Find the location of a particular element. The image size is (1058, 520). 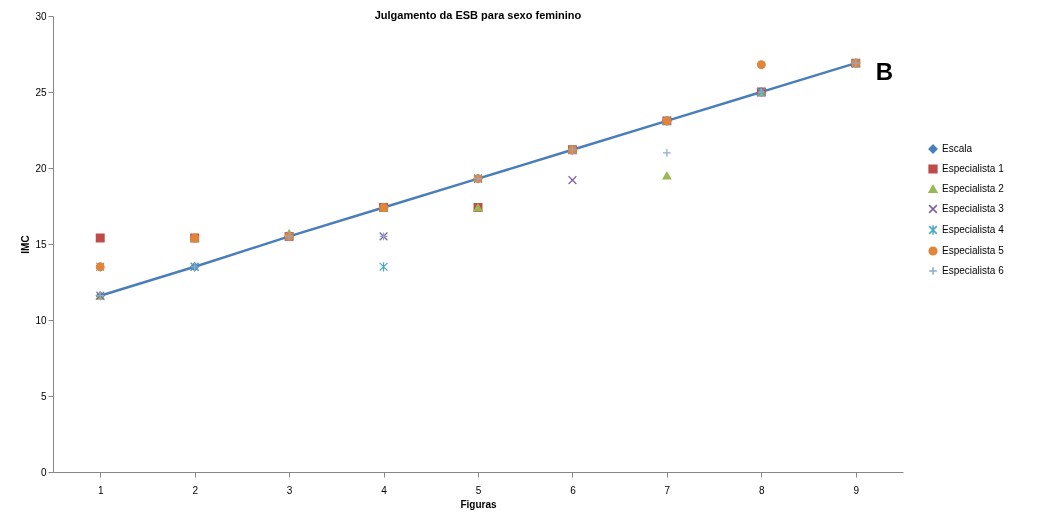

chart-title: Julgamento da ESB para sexo feminino is located at coordinates (478, 15).